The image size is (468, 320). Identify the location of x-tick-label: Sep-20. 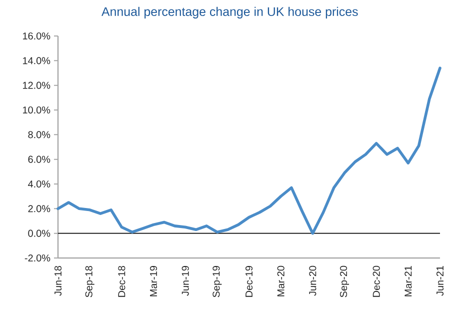
(345, 282).